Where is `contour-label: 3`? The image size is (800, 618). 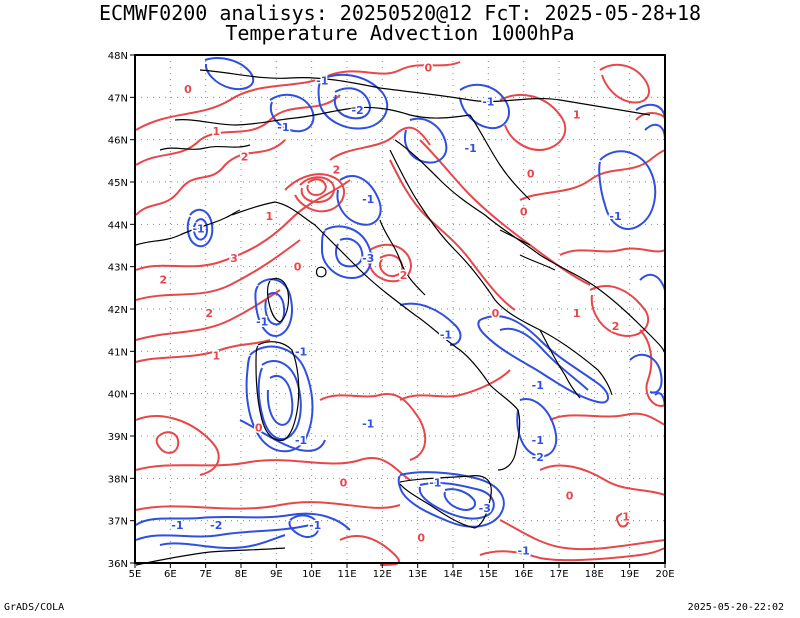
contour-label: 3 is located at coordinates (234, 258).